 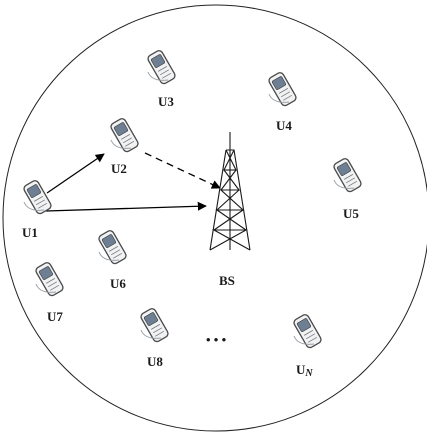 What do you see at coordinates (49, 279) in the screenshot?
I see `u7-device-icon` at bounding box center [49, 279].